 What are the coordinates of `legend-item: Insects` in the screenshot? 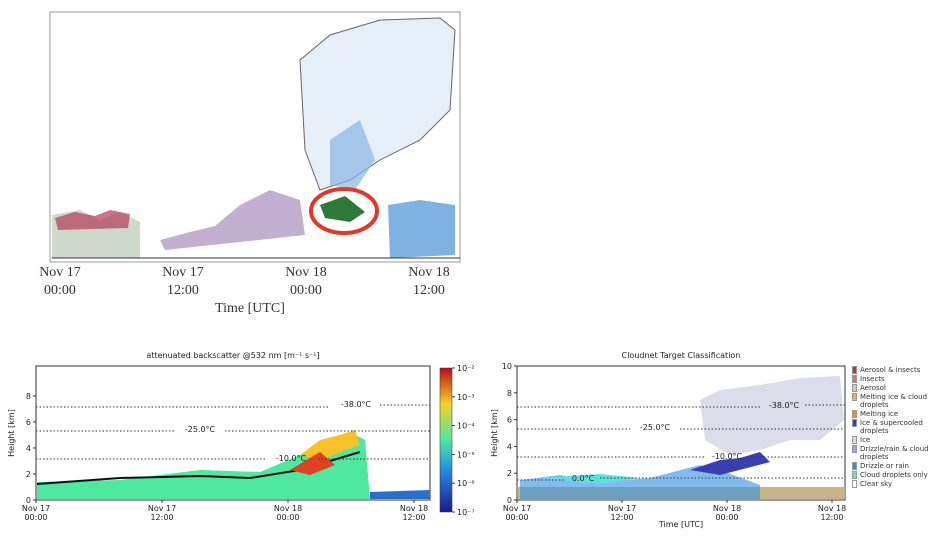 It's located at (895, 379).